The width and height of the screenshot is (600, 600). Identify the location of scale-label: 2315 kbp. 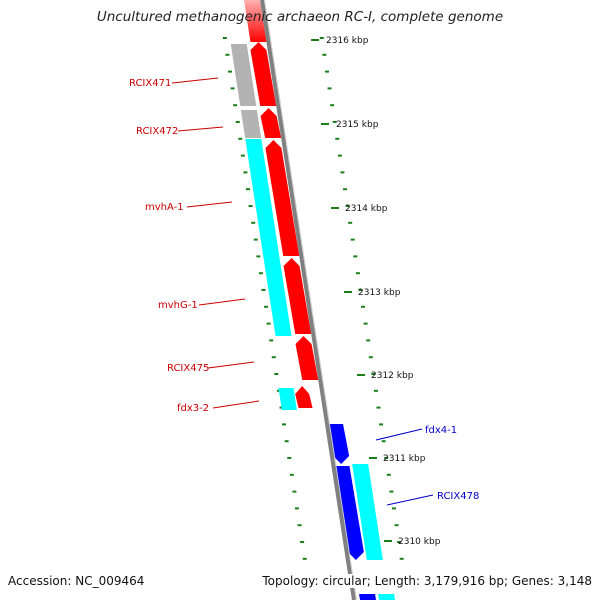
(357, 125).